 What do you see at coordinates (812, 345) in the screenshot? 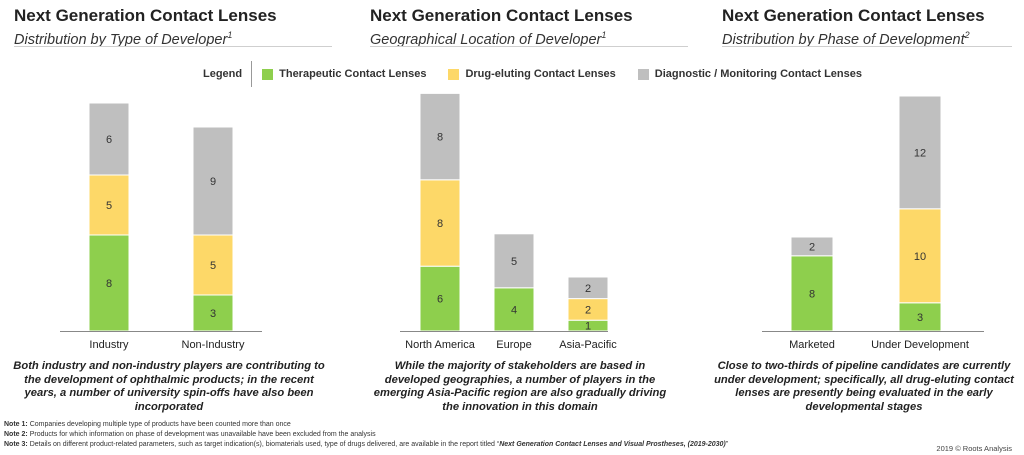
I see `category-label: Marketed` at bounding box center [812, 345].